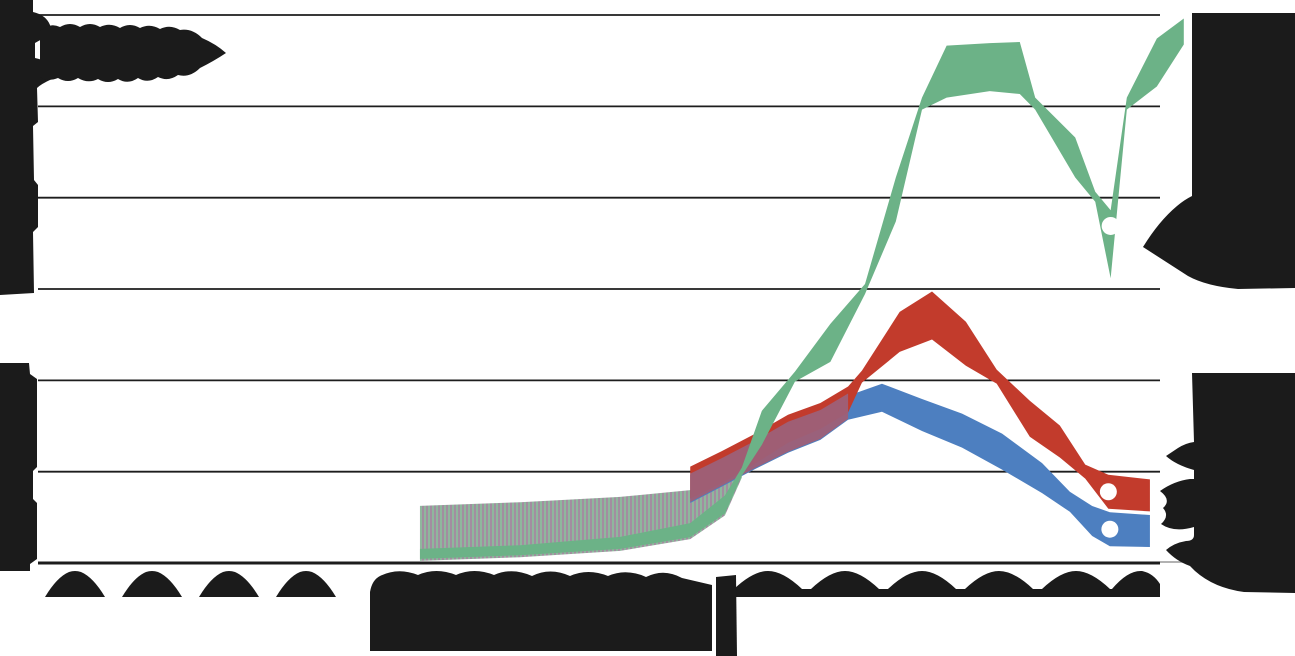 This screenshot has height=656, width=1295. Describe the element at coordinates (1227, 483) in the screenshot. I see `red-blue-series-label-blob` at that location.